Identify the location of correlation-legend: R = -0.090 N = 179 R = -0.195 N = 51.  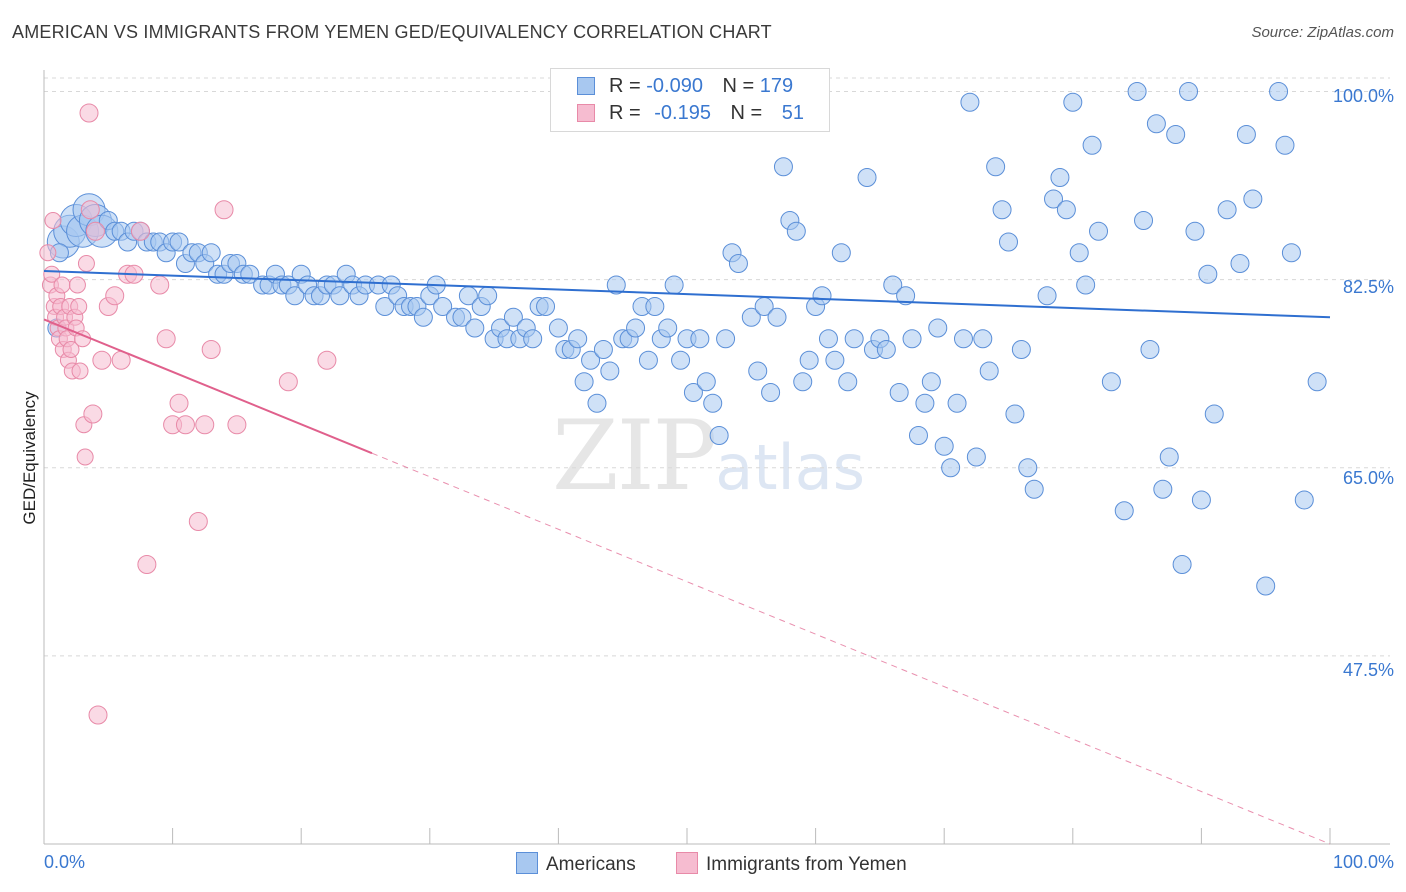
(690, 100).